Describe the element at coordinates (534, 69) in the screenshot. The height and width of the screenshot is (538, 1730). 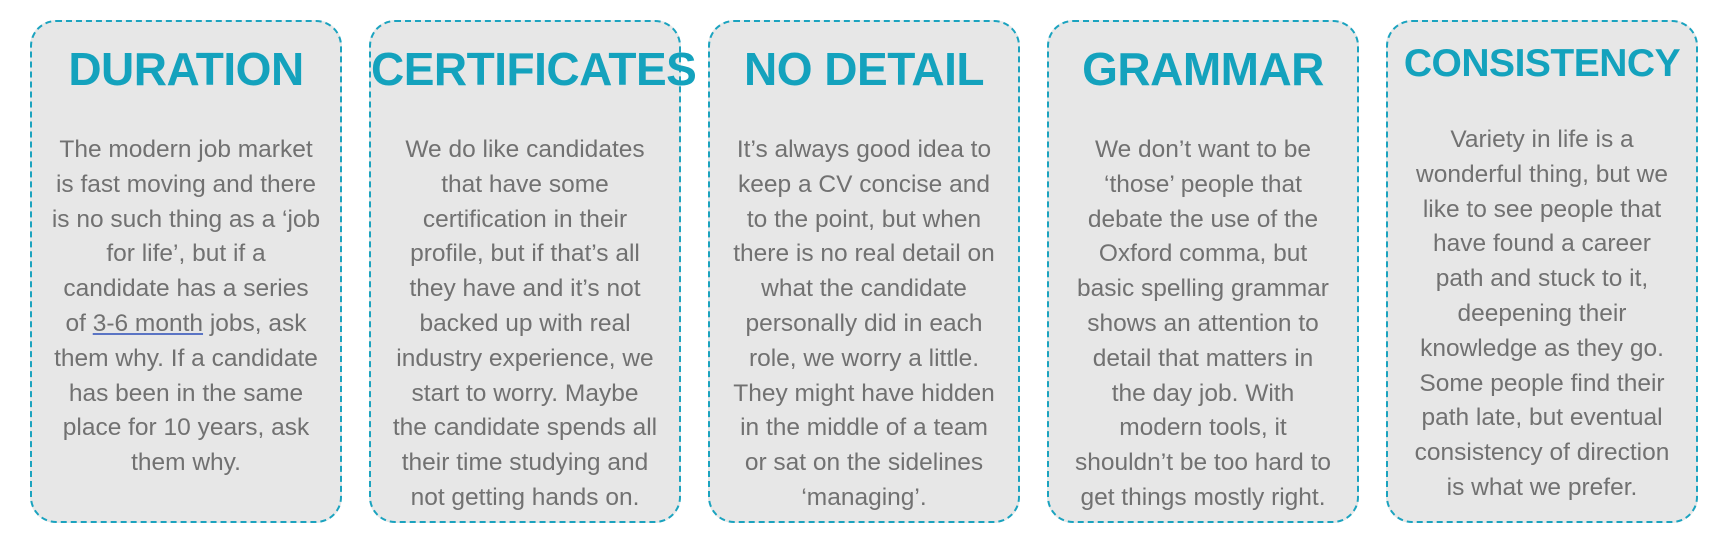
I see `card-title: CERTIFICATES` at that location.